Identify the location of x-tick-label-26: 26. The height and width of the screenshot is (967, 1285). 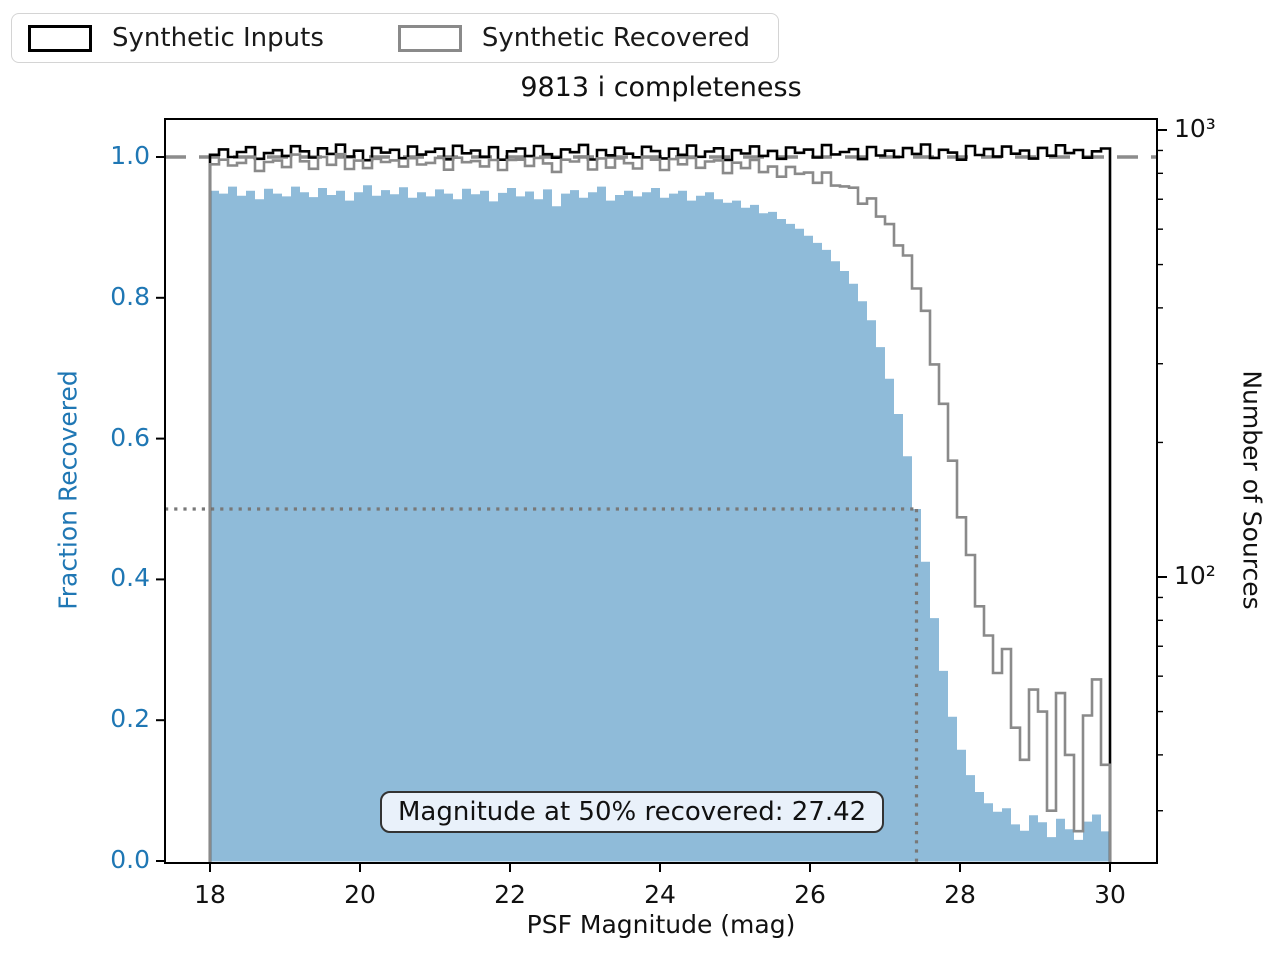
(810, 894).